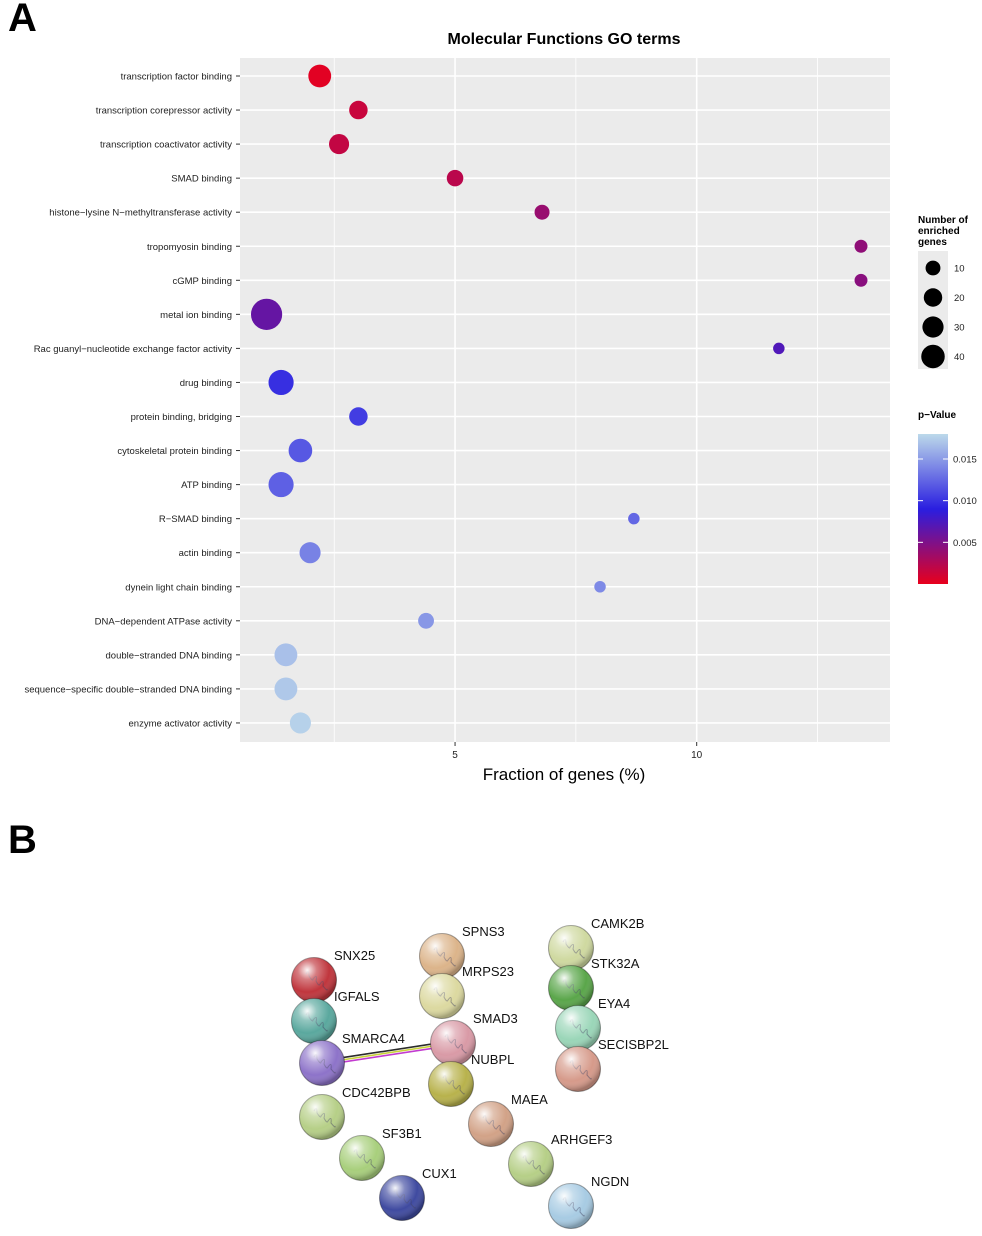 Image resolution: width=982 pixels, height=1236 pixels. Describe the element at coordinates (467, 991) in the screenshot. I see `node-mrps23: MRPS23` at that location.